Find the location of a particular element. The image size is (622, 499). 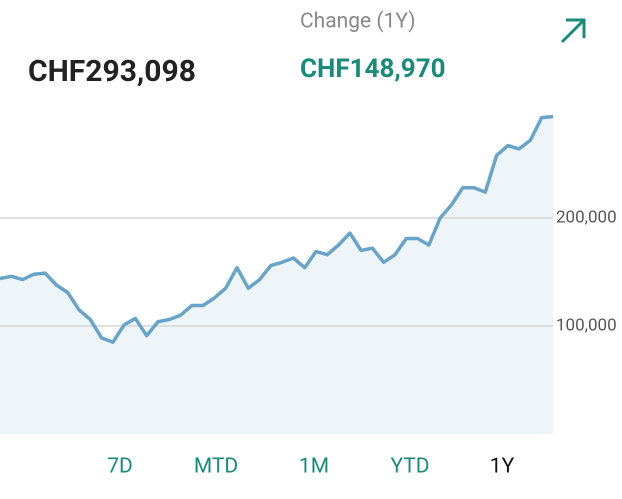

range-tab: 1Y is located at coordinates (502, 467).